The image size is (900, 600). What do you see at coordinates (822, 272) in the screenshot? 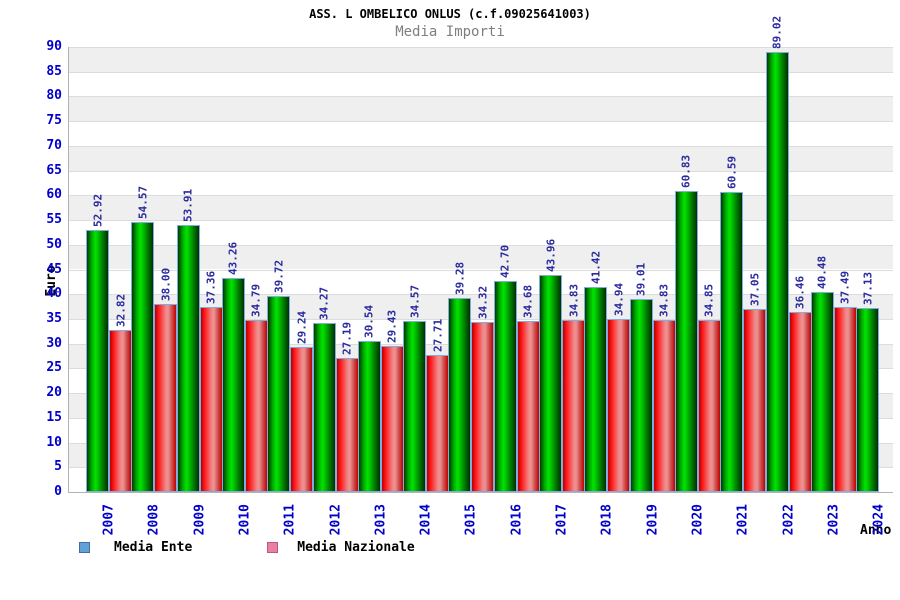
I see `bar-value-label: 40.48` at bounding box center [822, 272].